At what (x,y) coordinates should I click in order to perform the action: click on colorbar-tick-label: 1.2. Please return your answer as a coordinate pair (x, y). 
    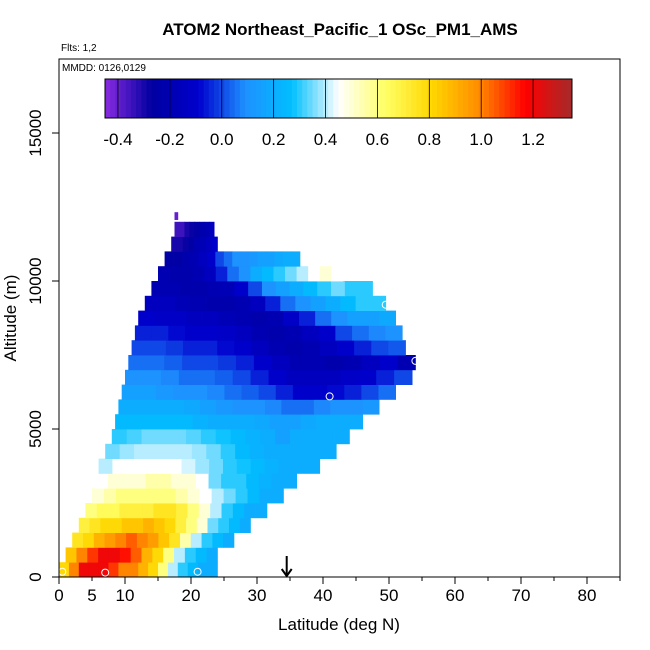
    Looking at the image, I should click on (533, 139).